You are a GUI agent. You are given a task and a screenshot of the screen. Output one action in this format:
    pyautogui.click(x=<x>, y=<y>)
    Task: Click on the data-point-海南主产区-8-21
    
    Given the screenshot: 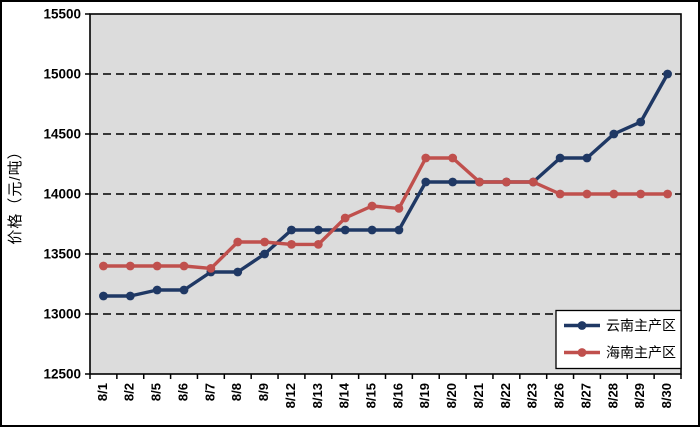 What is the action you would take?
    pyautogui.click(x=479, y=182)
    